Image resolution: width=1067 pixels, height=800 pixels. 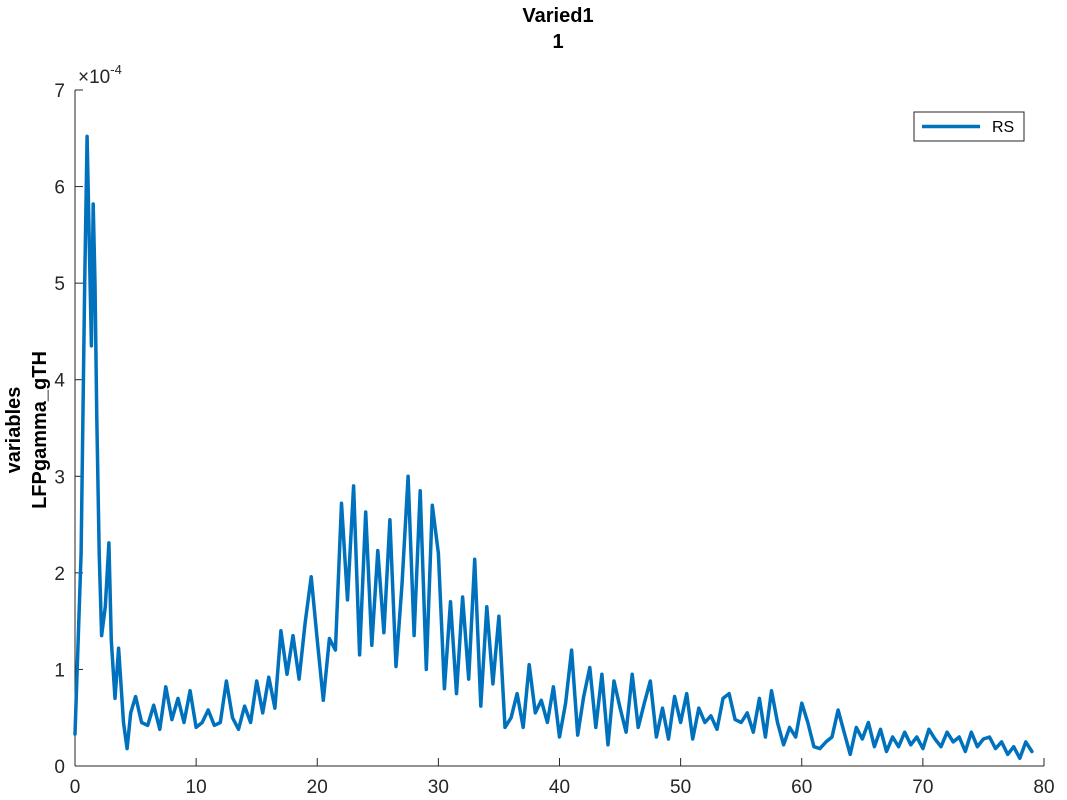 I want to click on x-tick-label: 0, so click(x=75, y=787).